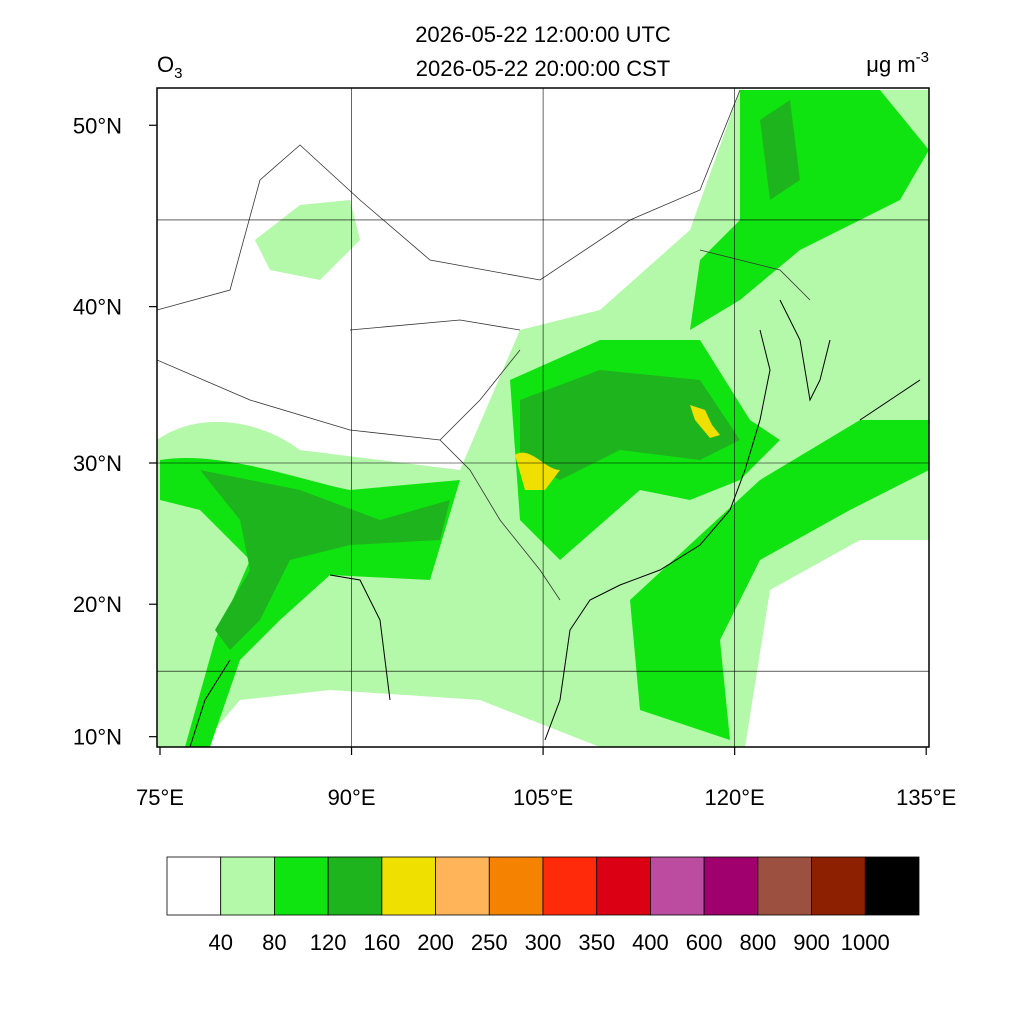 This screenshot has height=1024, width=1024. Describe the element at coordinates (650, 942) in the screenshot. I see `colorbar-label: 400` at that location.